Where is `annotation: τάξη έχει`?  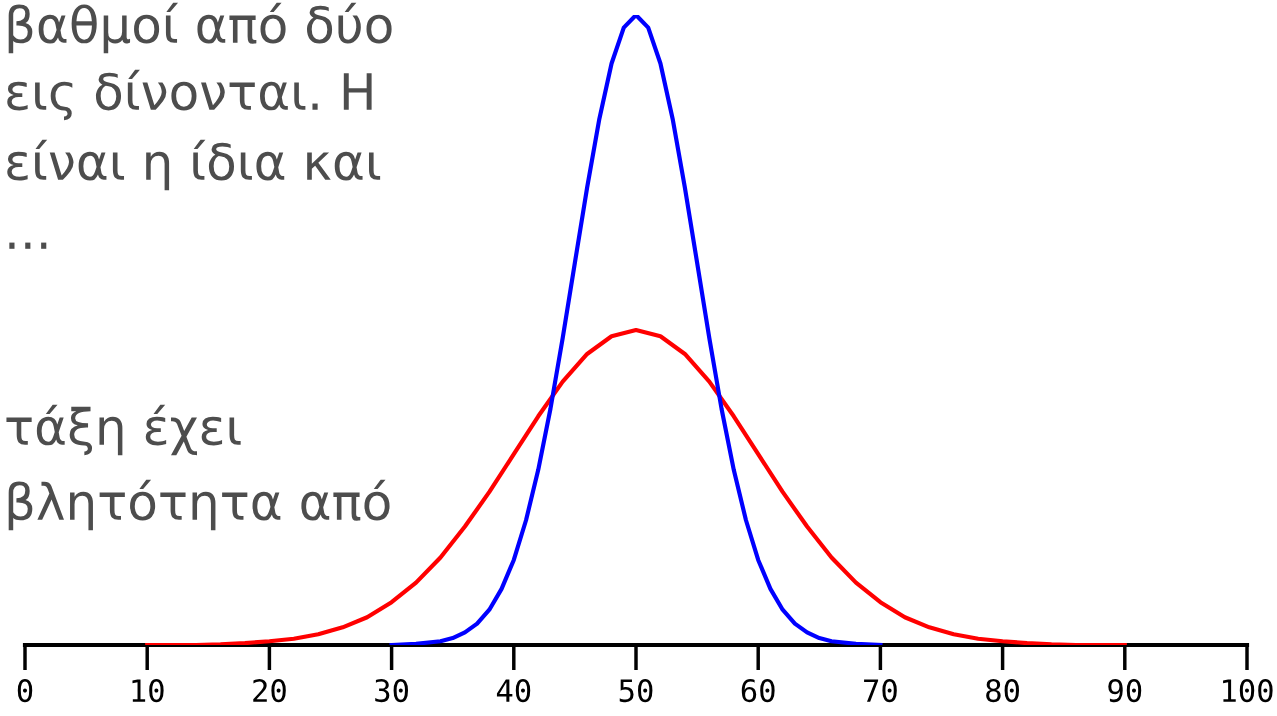 annotation: τάξη έχει is located at coordinates (123, 430).